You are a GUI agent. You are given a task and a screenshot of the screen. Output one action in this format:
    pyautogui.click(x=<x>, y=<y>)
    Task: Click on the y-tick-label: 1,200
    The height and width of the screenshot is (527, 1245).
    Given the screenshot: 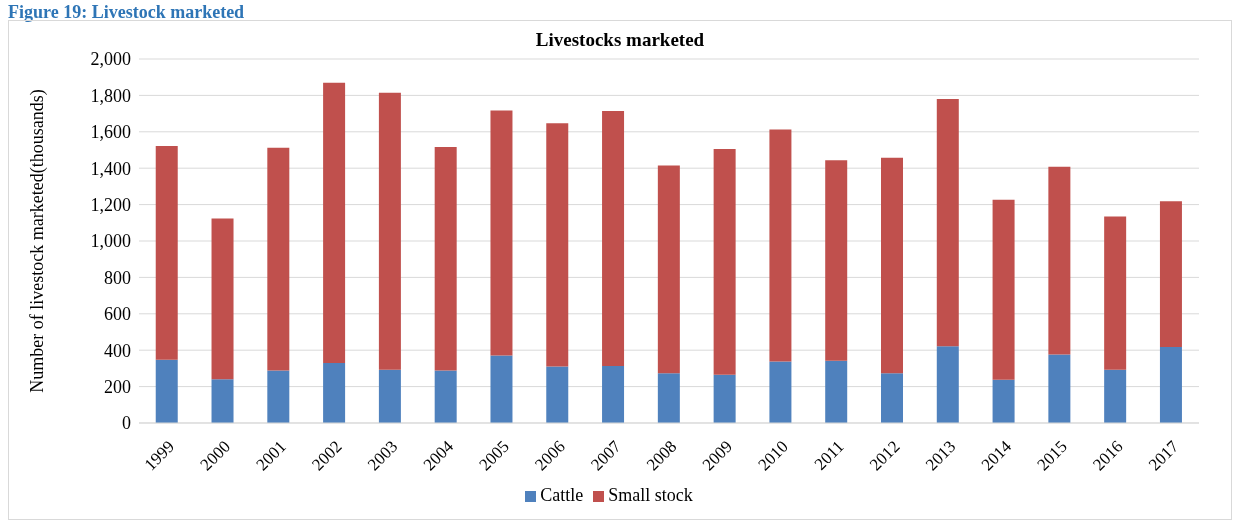 What is the action you would take?
    pyautogui.click(x=110, y=204)
    